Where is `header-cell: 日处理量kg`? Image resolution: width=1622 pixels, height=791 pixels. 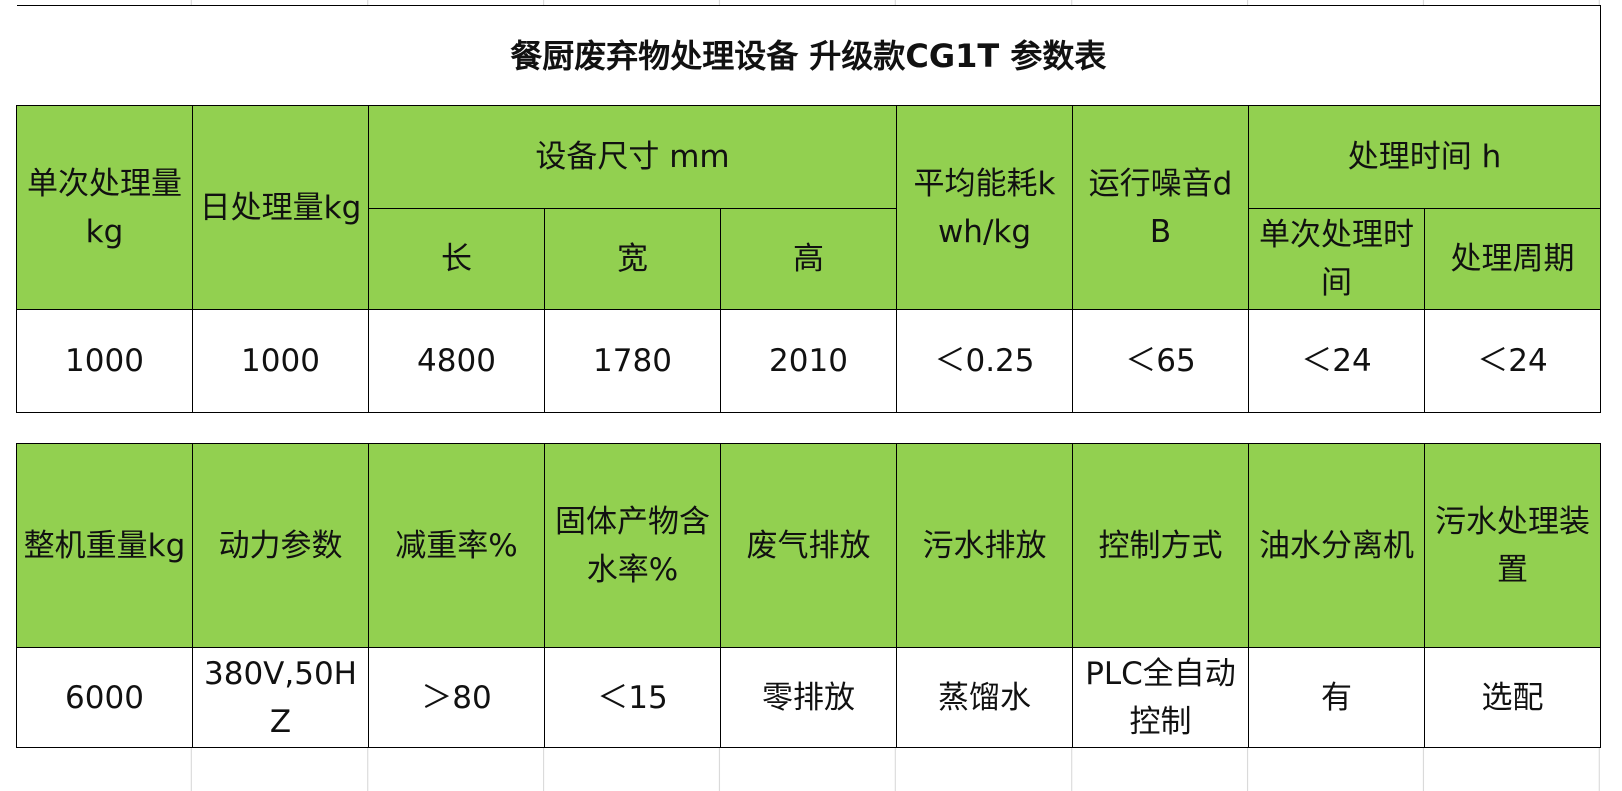 header-cell: 日处理量kg is located at coordinates (280, 207).